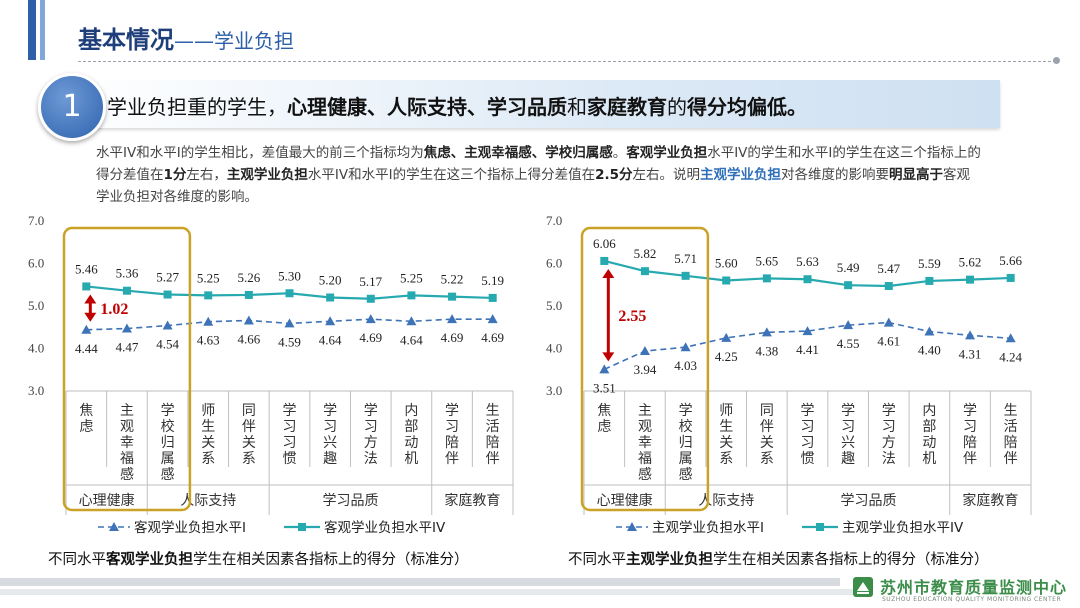 The width and height of the screenshot is (1080, 608). Describe the element at coordinates (970, 262) in the screenshot. I see `chart1-series-high-data-label: 5.62` at that location.